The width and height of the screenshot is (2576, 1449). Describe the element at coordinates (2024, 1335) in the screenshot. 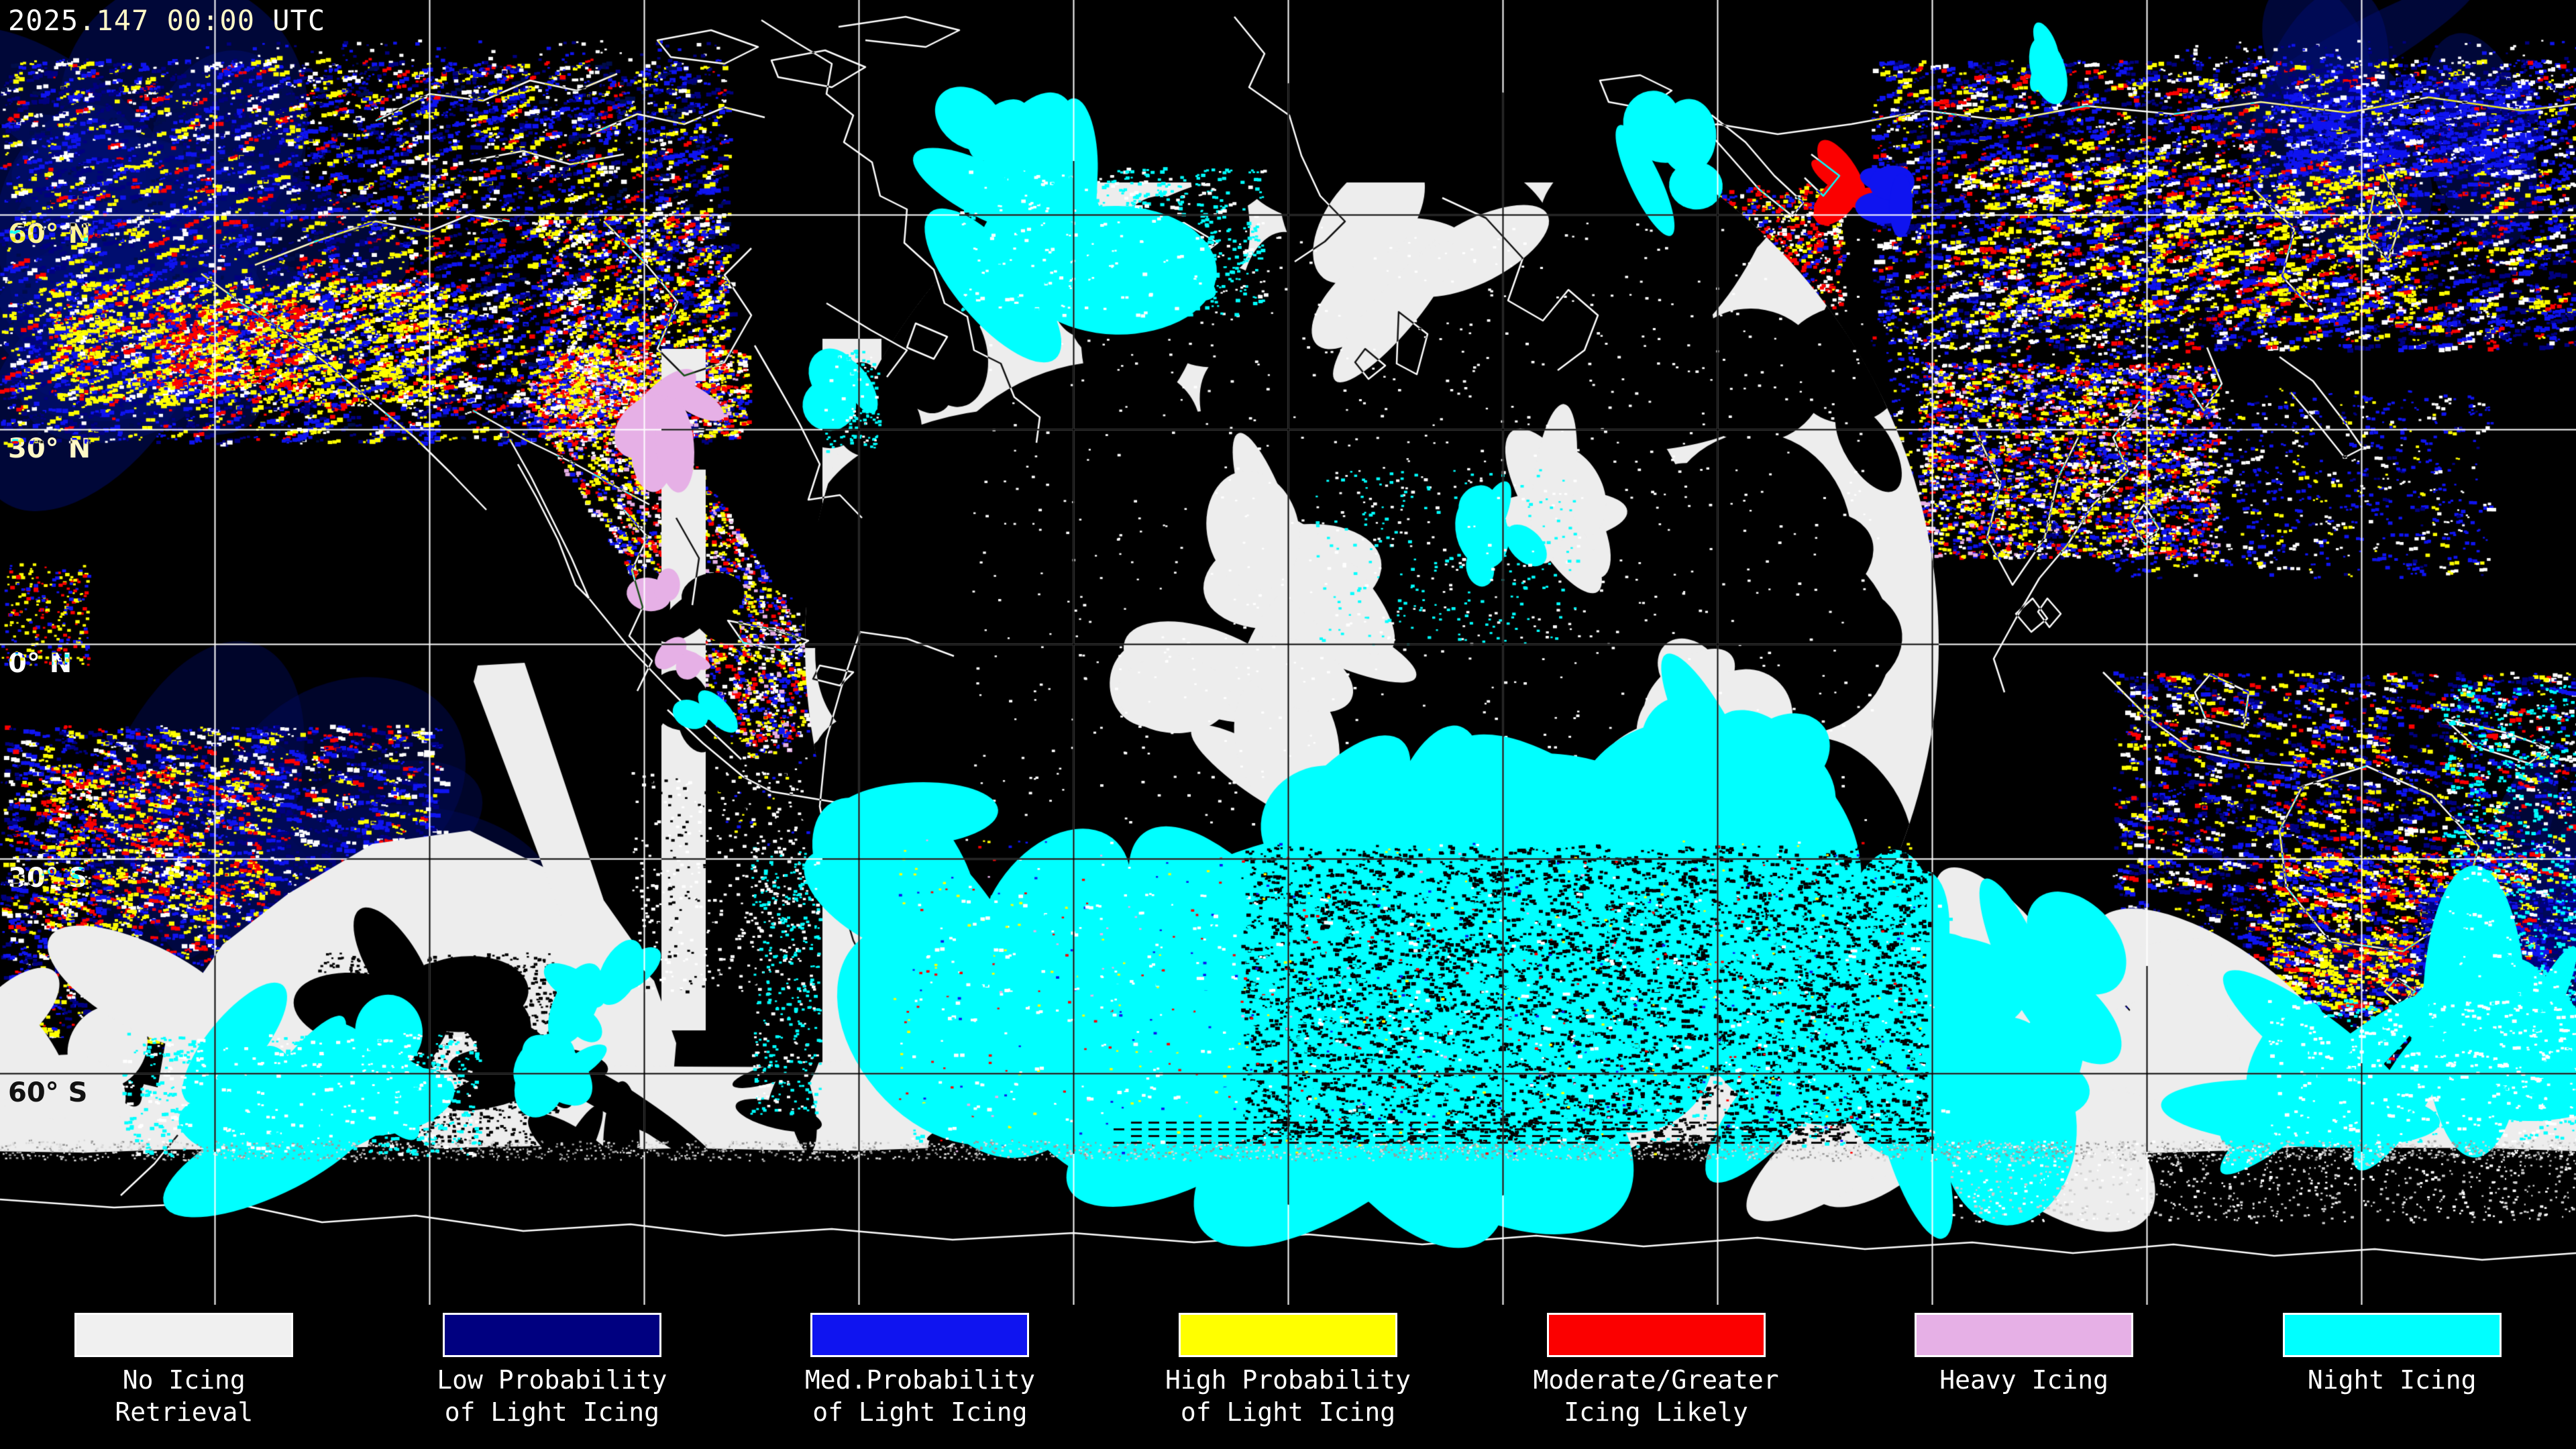

I see `heavy-icing-swatch` at that location.